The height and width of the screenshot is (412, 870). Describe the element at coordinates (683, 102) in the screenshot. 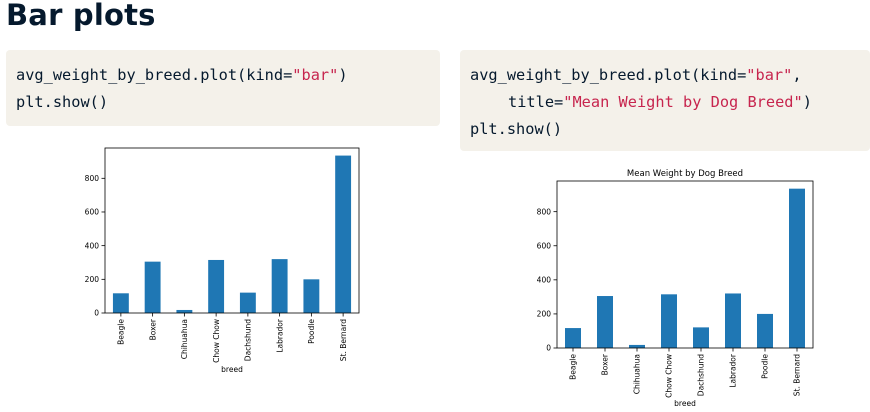

I see `code-string: "Mean Weight by Dog Breed"` at that location.